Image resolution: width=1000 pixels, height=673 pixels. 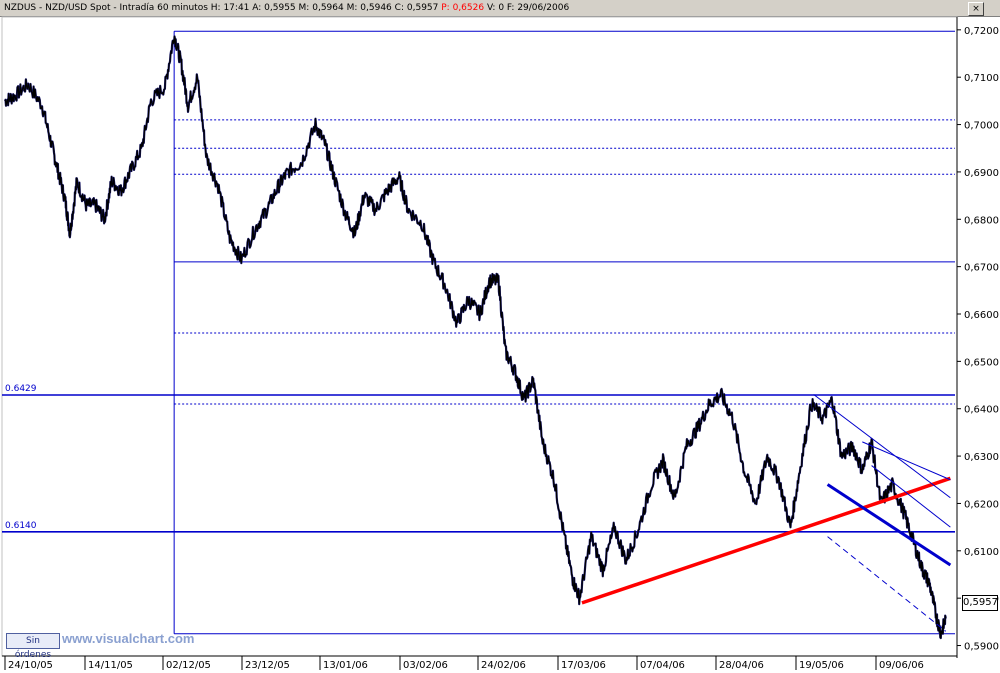 I want to click on open-label: A:, so click(x=257, y=8).